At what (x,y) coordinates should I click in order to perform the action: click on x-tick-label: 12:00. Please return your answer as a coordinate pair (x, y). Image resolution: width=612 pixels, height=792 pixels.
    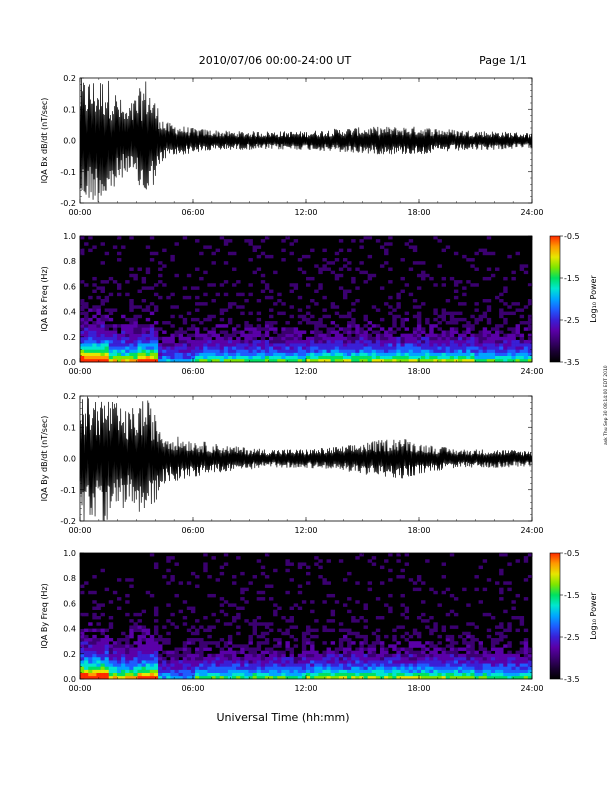
    Looking at the image, I should click on (305, 688).